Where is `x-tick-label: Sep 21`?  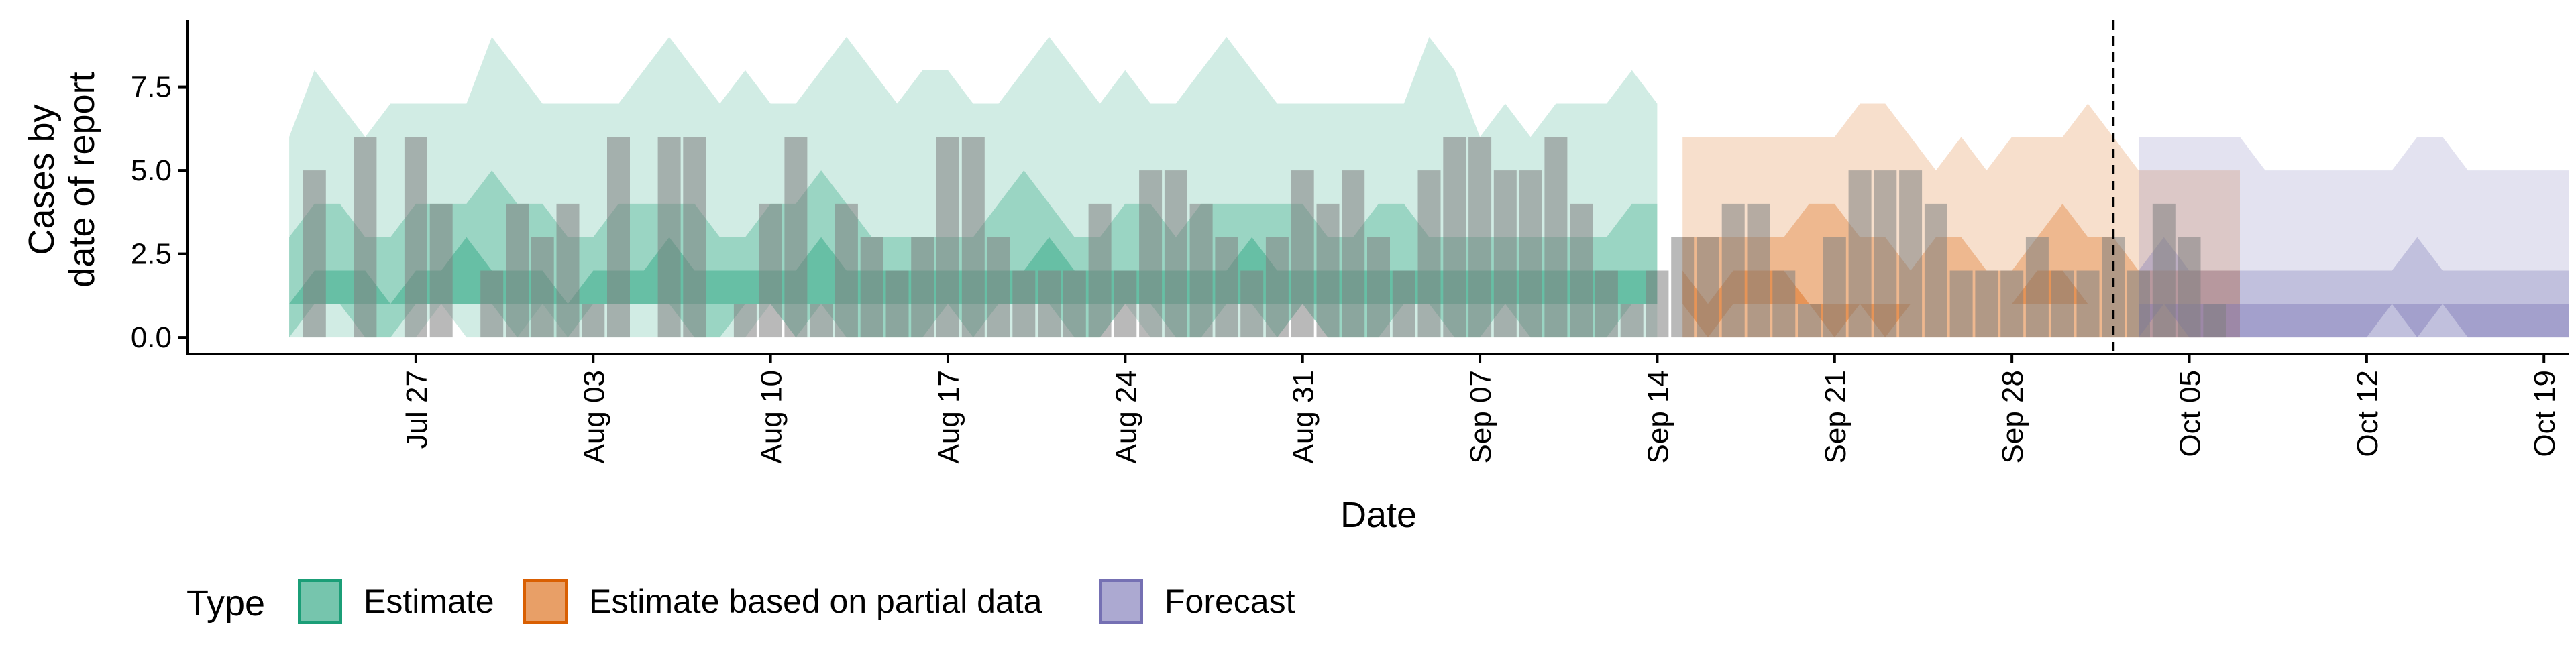 x-tick-label: Sep 21 is located at coordinates (1835, 417).